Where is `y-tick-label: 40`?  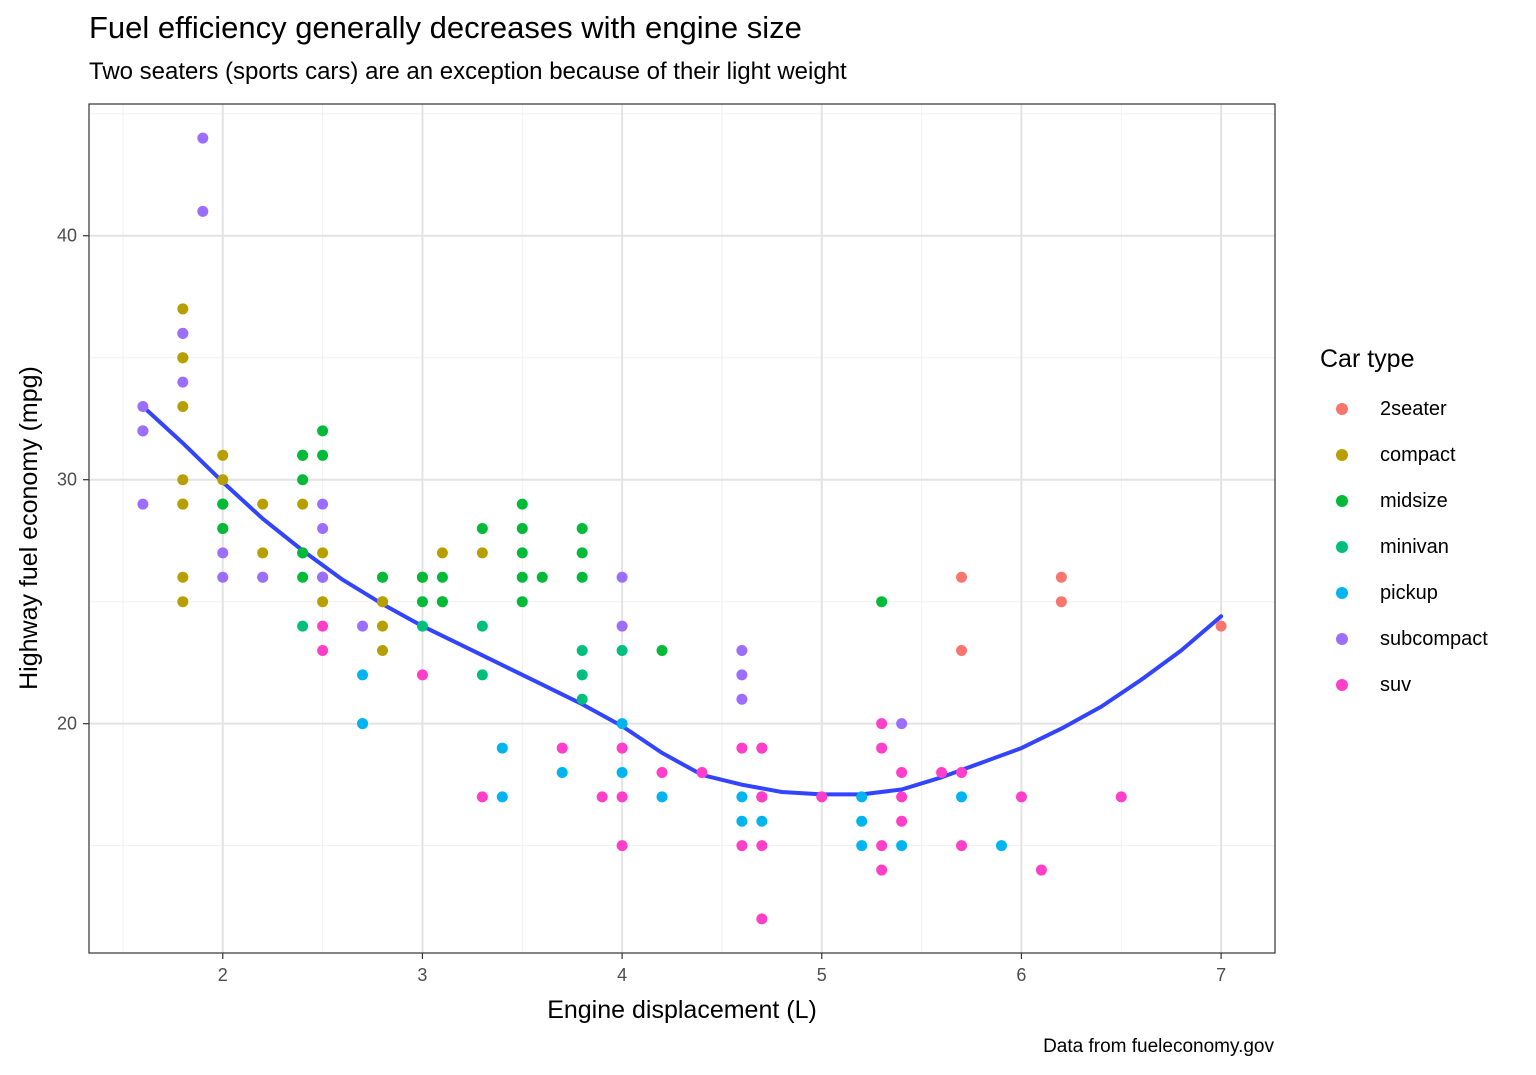 y-tick-label: 40 is located at coordinates (67, 236).